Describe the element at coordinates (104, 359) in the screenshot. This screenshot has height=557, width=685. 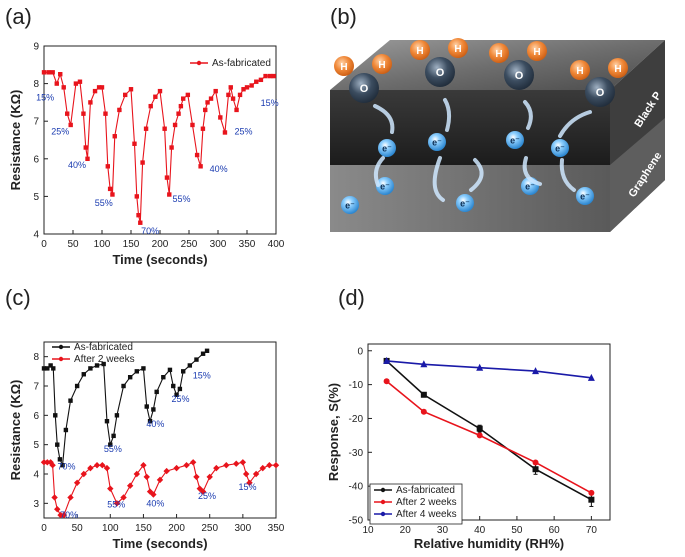
I see `legend-label: After 2 weeks` at that location.